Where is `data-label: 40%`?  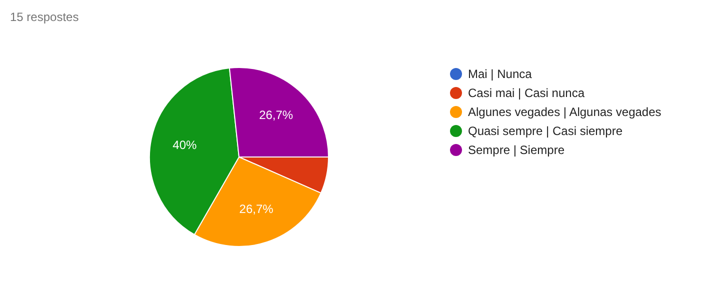 data-label: 40% is located at coordinates (185, 145).